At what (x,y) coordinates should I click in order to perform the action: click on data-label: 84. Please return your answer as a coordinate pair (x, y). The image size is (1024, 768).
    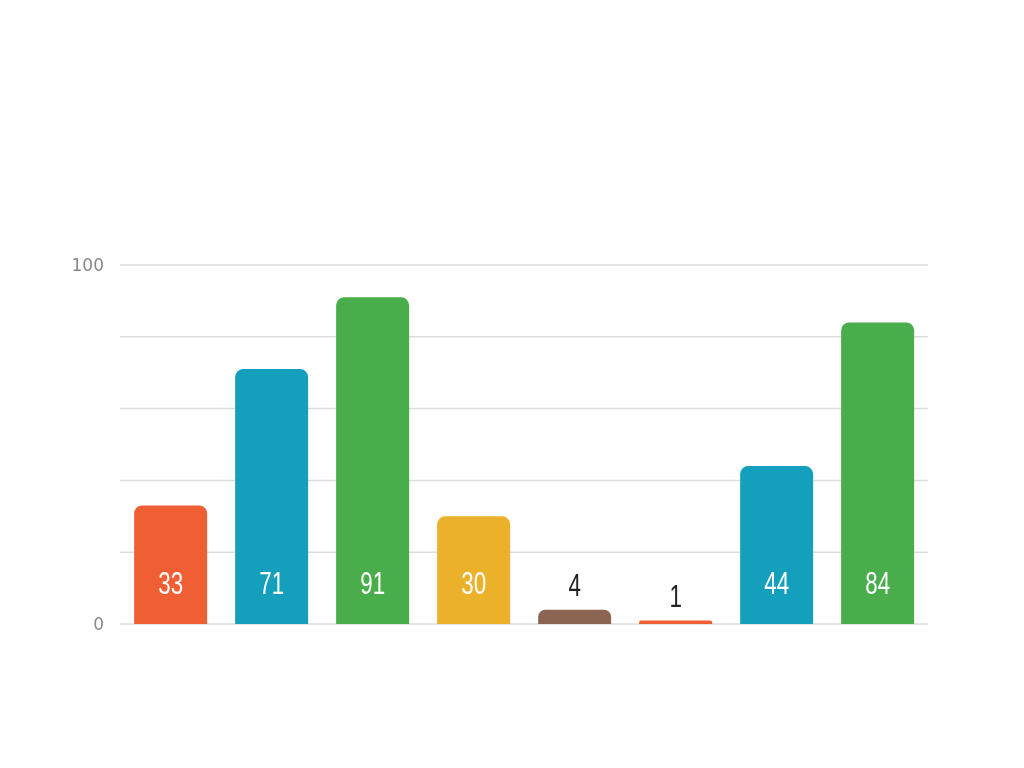
    Looking at the image, I should click on (878, 583).